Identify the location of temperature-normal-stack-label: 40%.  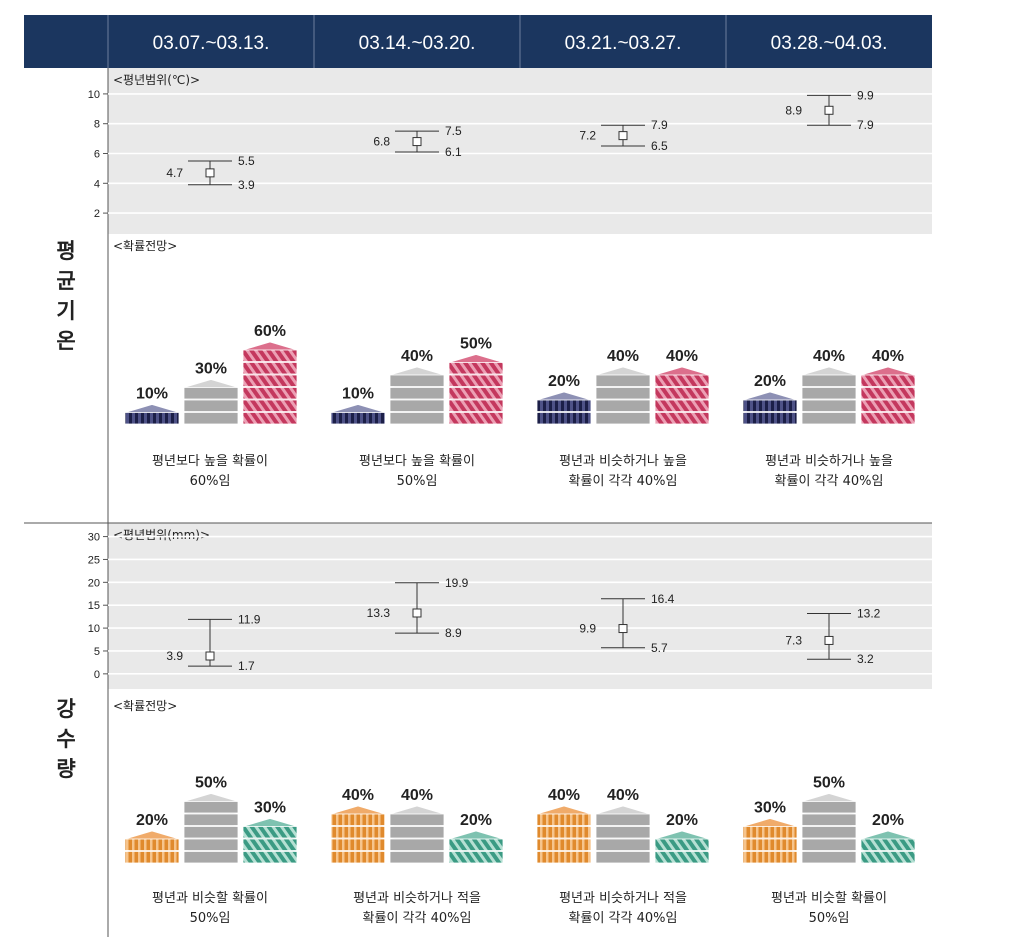
(623, 356).